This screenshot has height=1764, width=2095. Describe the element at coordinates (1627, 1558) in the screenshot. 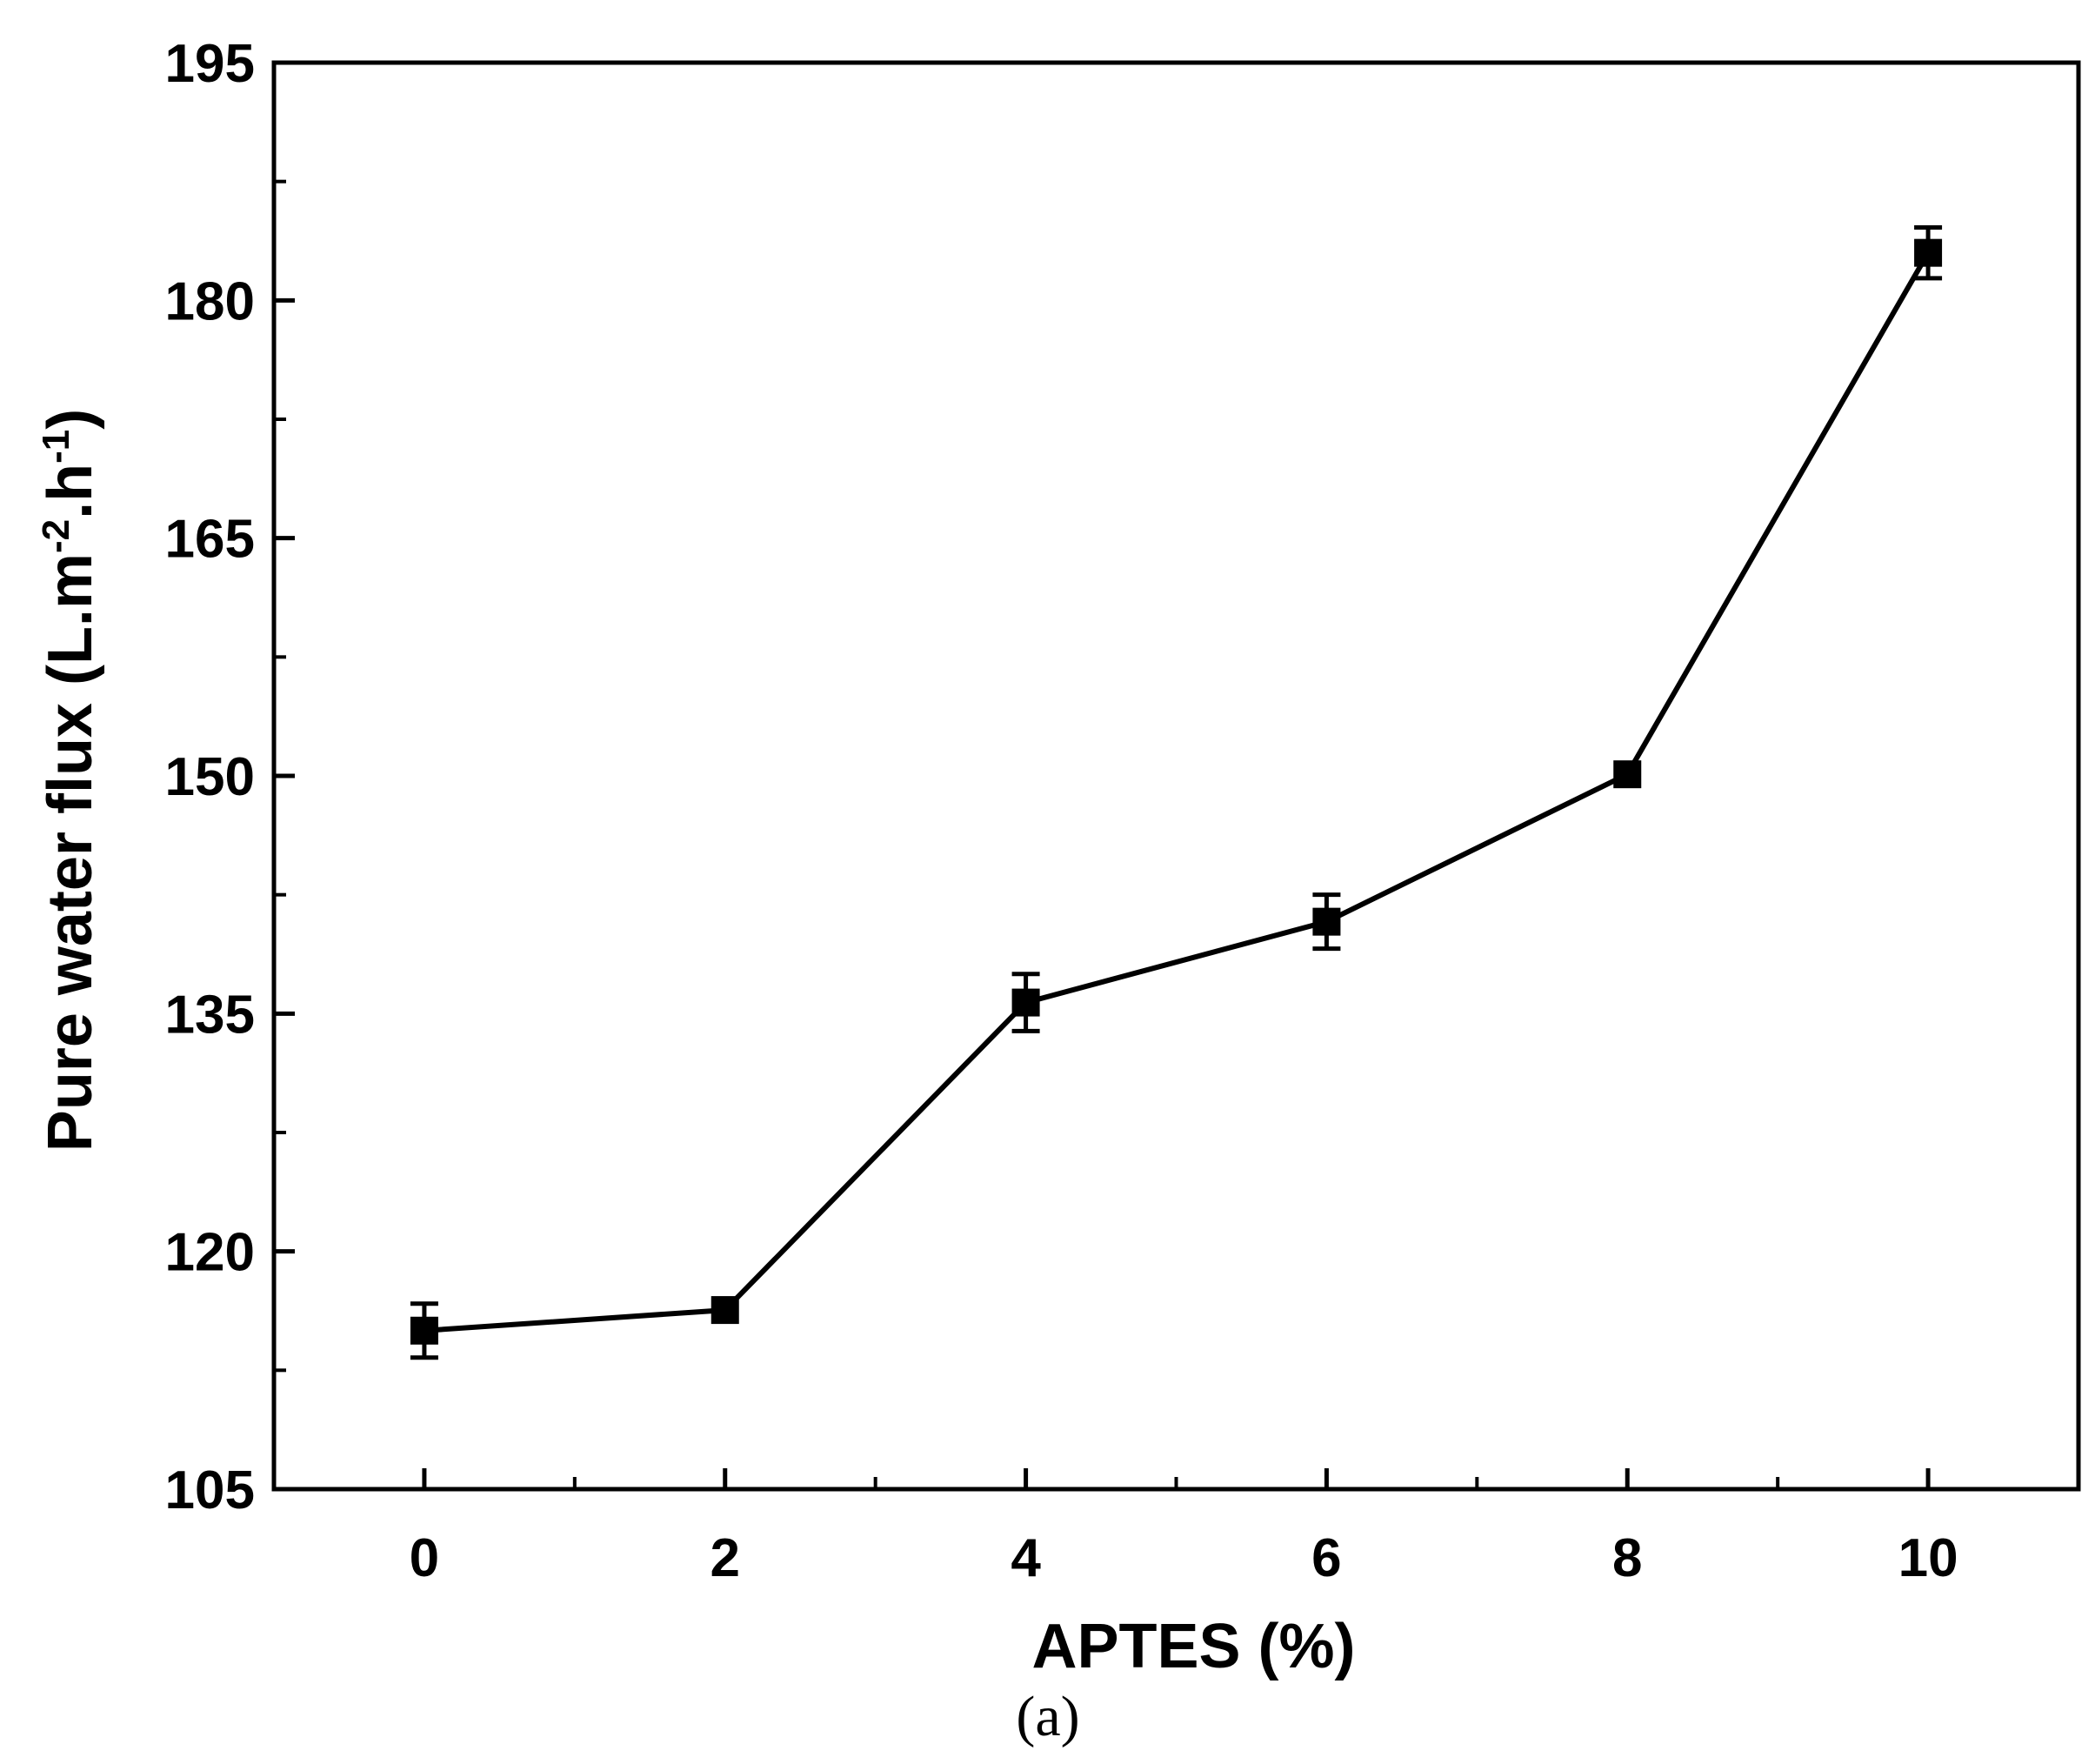

I see `x-tick-label: 8` at that location.